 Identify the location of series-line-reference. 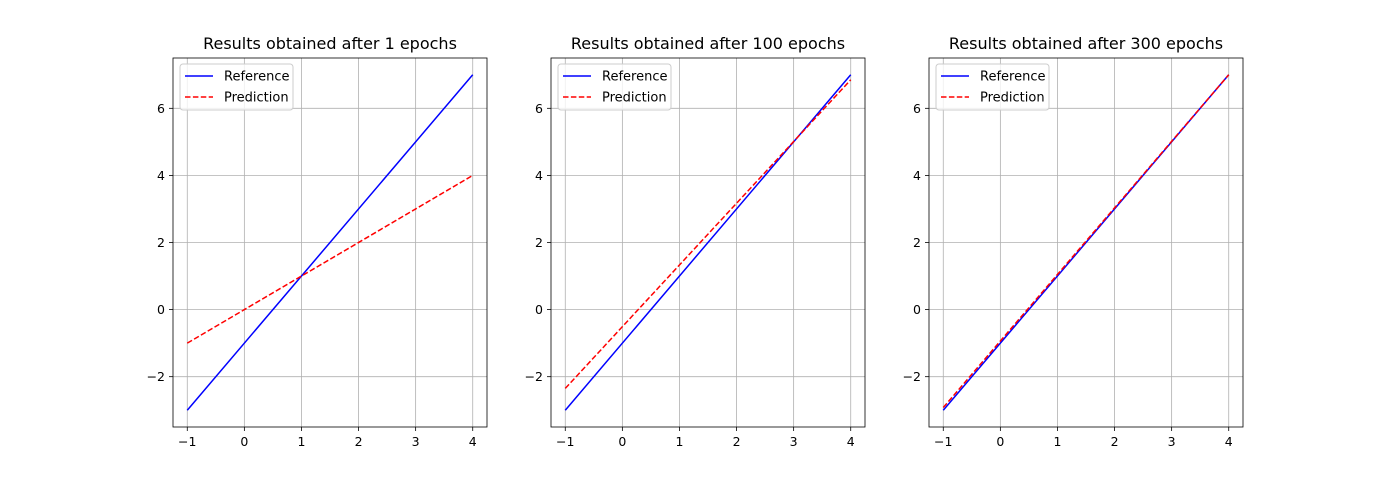
(330, 242).